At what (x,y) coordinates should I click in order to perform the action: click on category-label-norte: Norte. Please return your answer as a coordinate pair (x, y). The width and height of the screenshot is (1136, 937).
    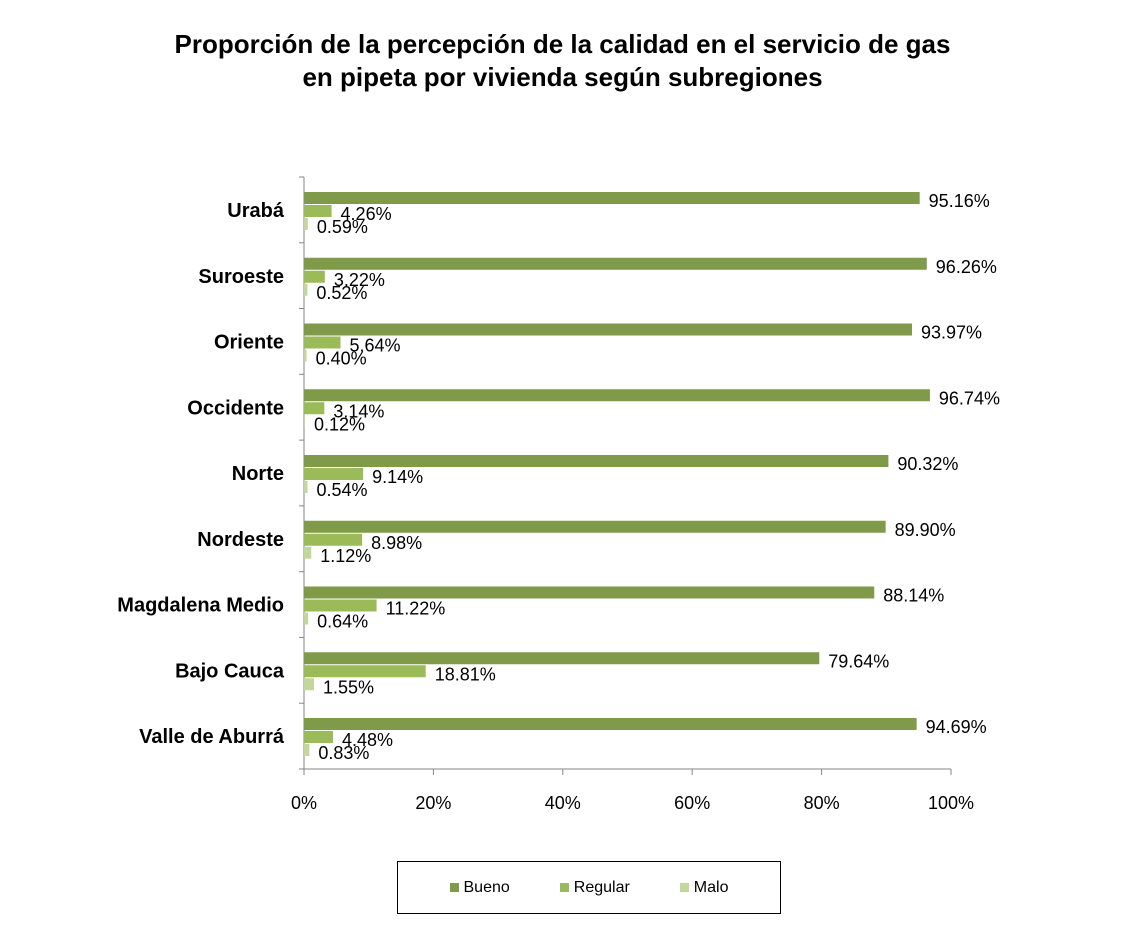
    Looking at the image, I should click on (258, 474).